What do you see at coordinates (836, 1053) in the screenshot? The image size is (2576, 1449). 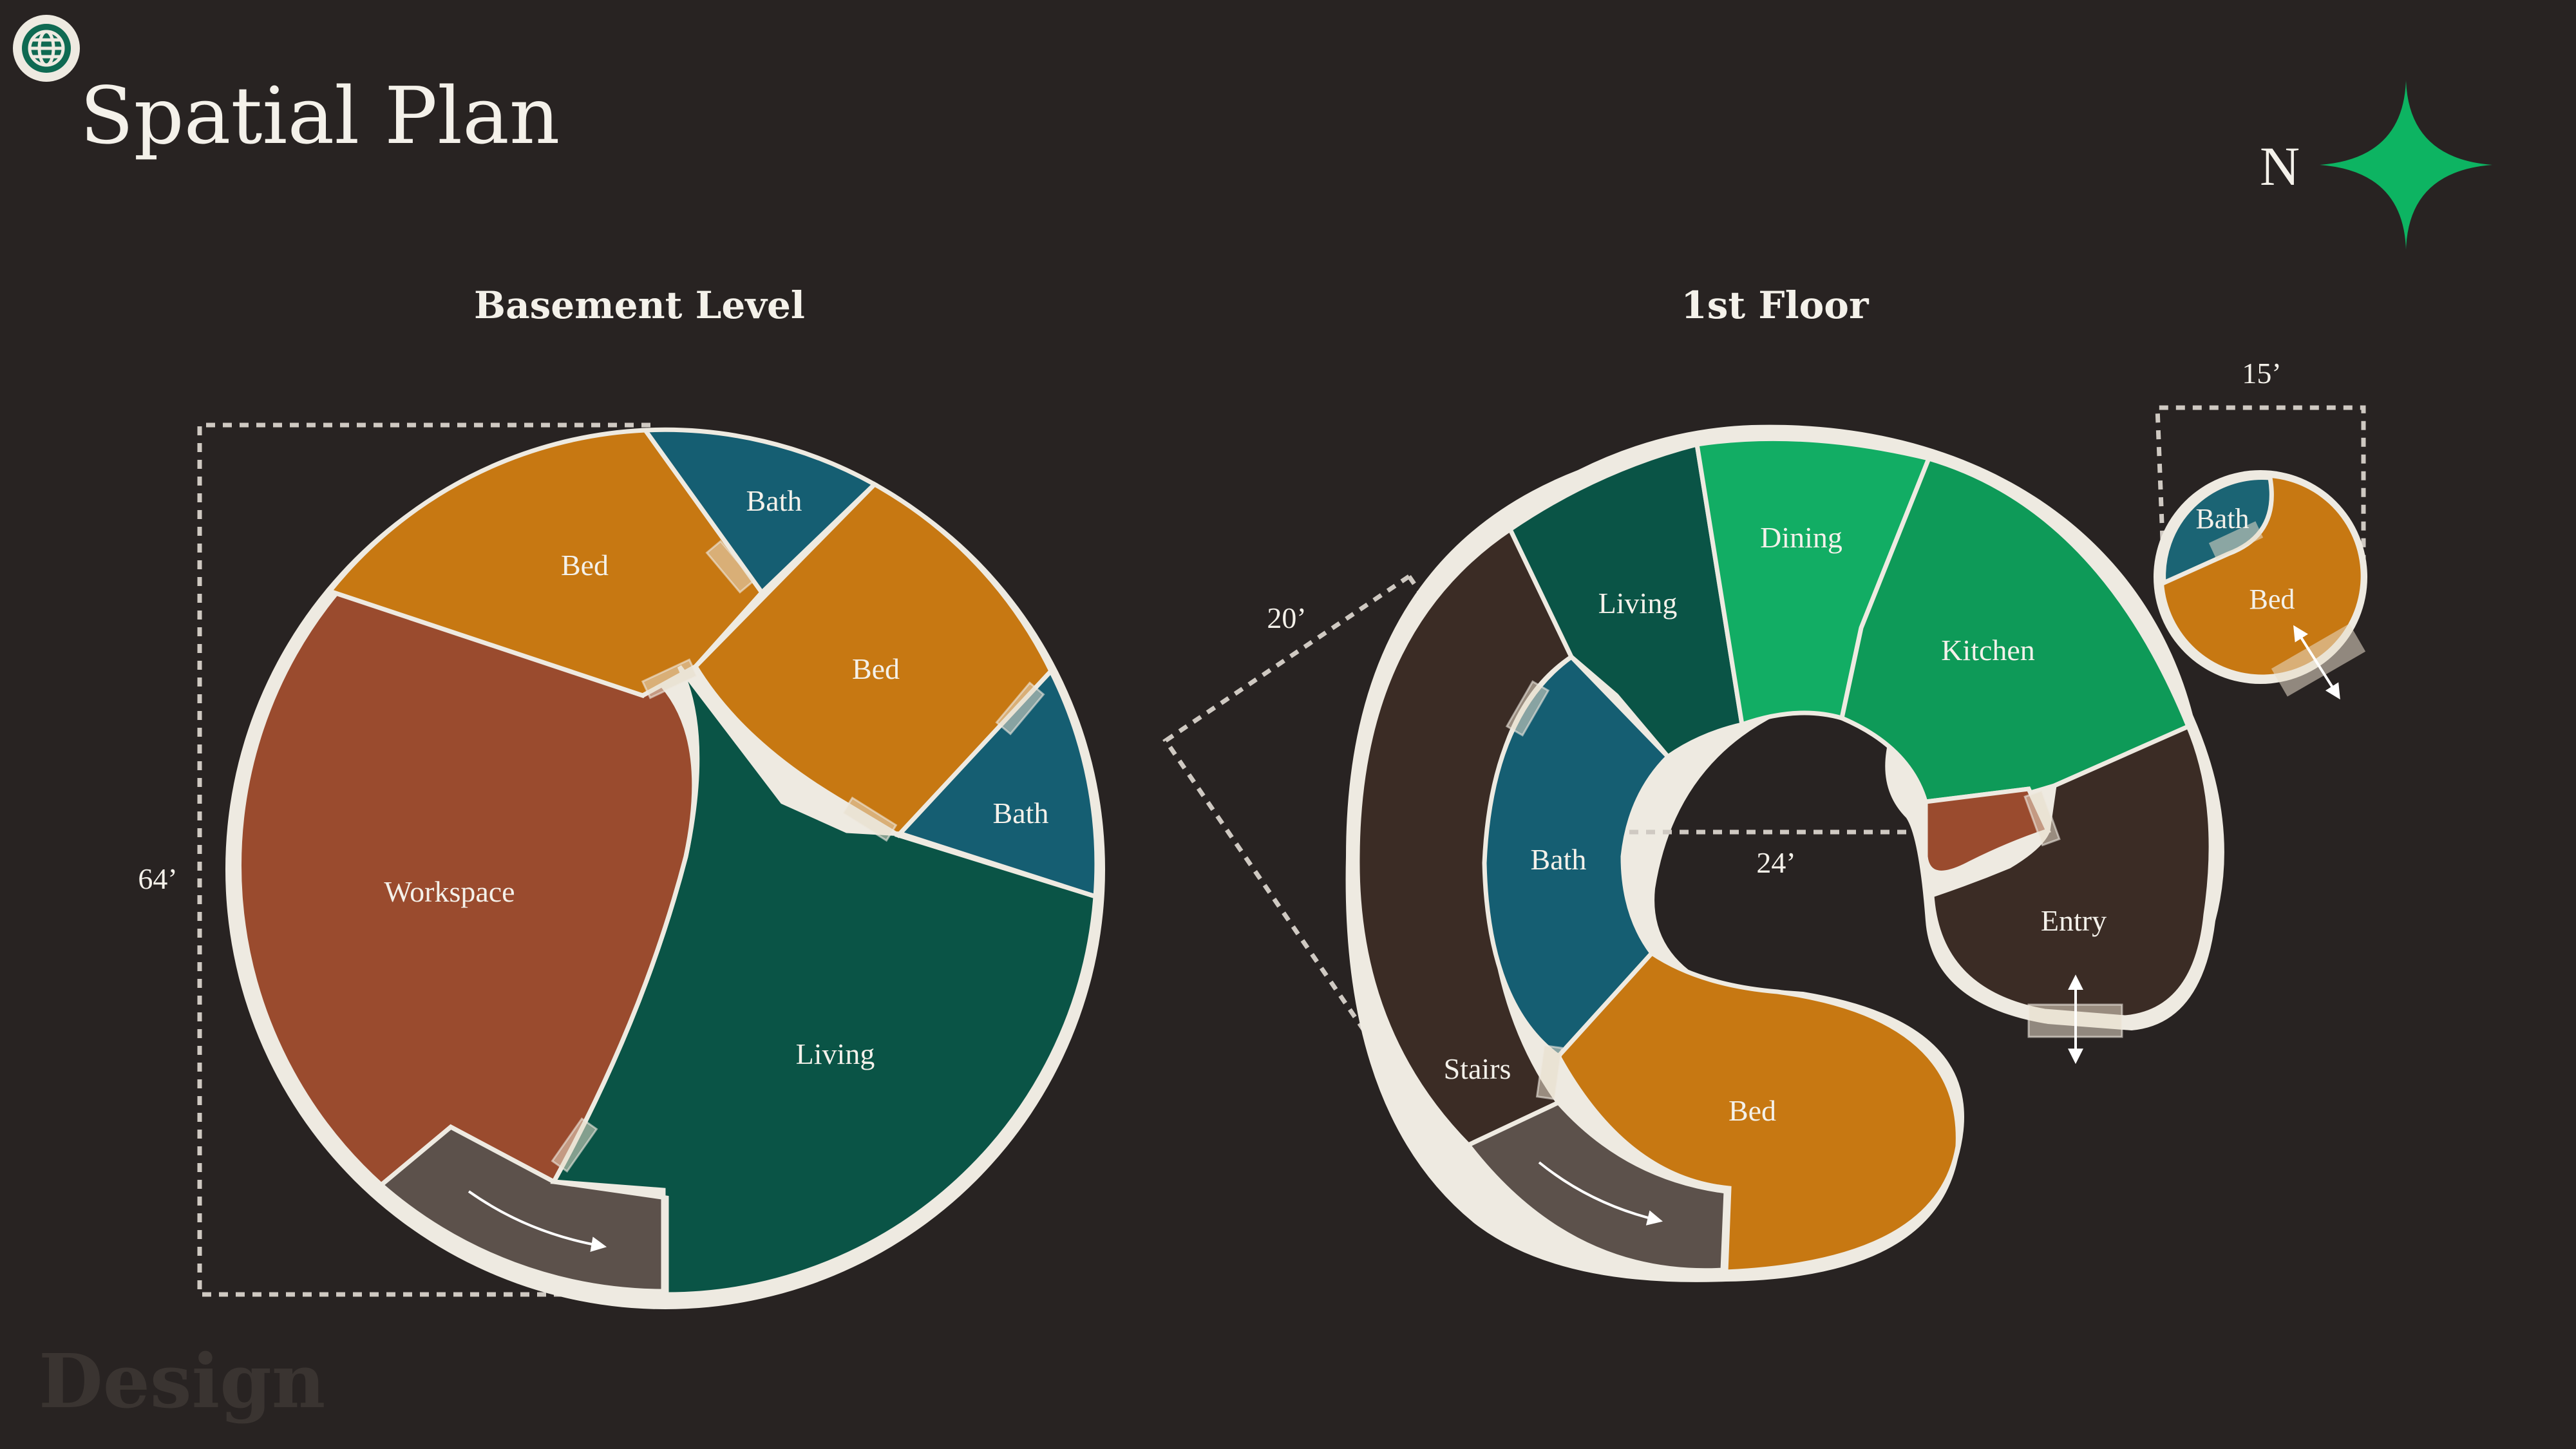 I see `basement-label-living: Living` at bounding box center [836, 1053].